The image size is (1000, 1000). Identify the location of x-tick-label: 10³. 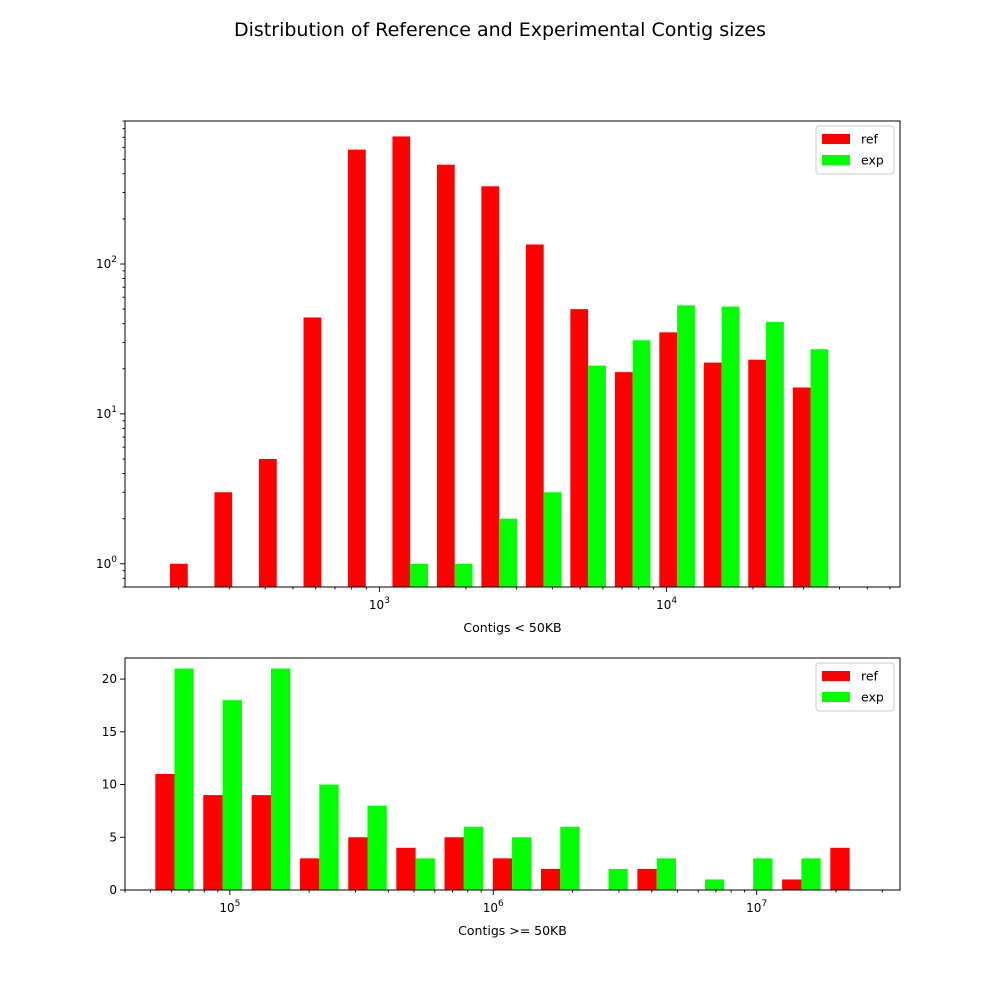
(379, 604).